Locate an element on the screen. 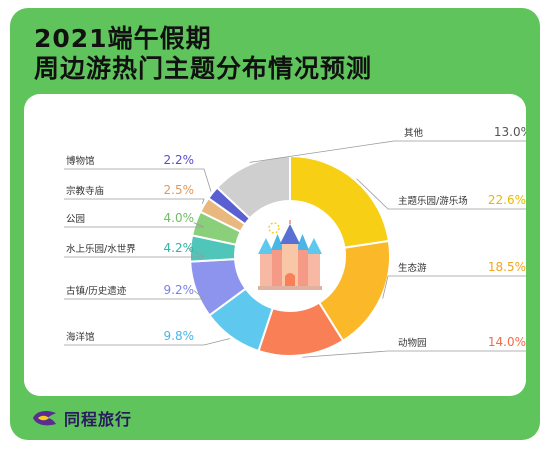  slice-label: 生态游 is located at coordinates (412, 268).